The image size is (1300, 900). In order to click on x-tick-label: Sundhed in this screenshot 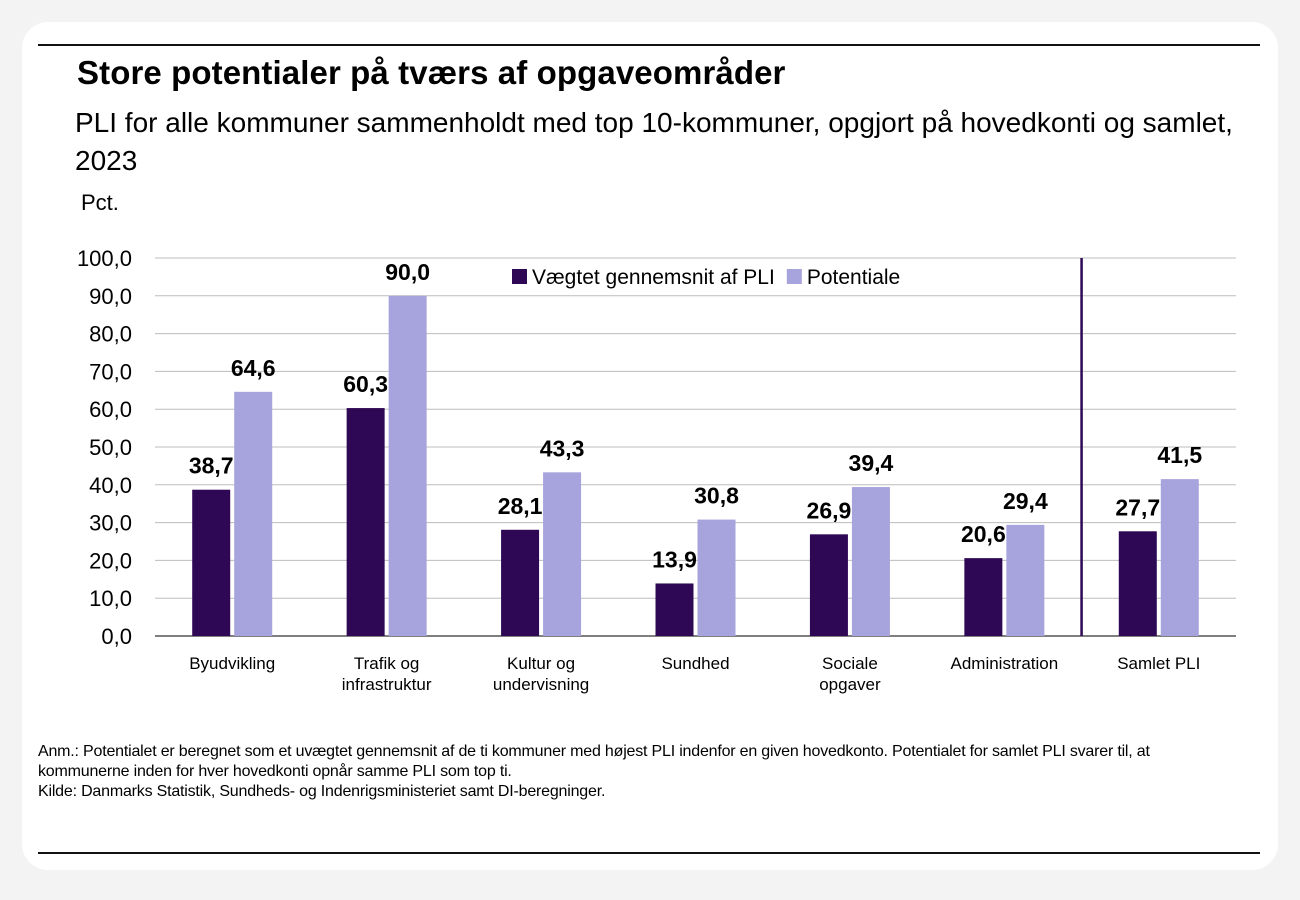, I will do `click(695, 663)`.